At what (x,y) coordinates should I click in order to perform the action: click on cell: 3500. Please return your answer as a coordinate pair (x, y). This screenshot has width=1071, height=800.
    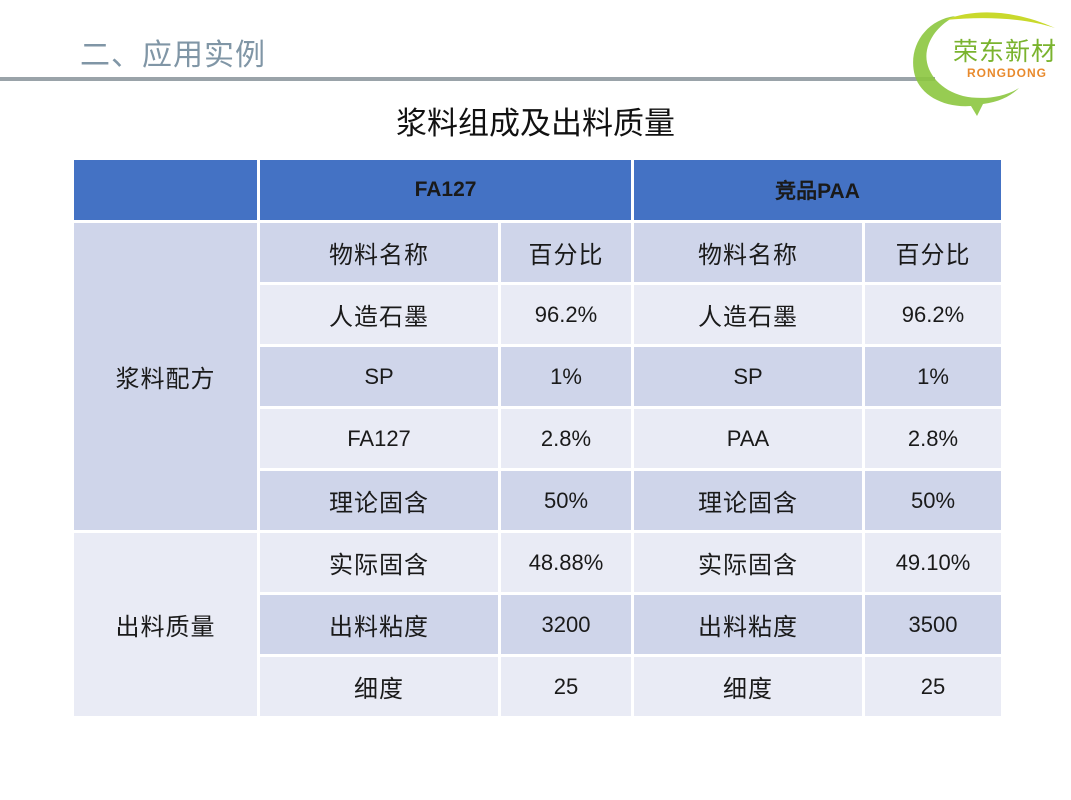
    Looking at the image, I should click on (933, 624).